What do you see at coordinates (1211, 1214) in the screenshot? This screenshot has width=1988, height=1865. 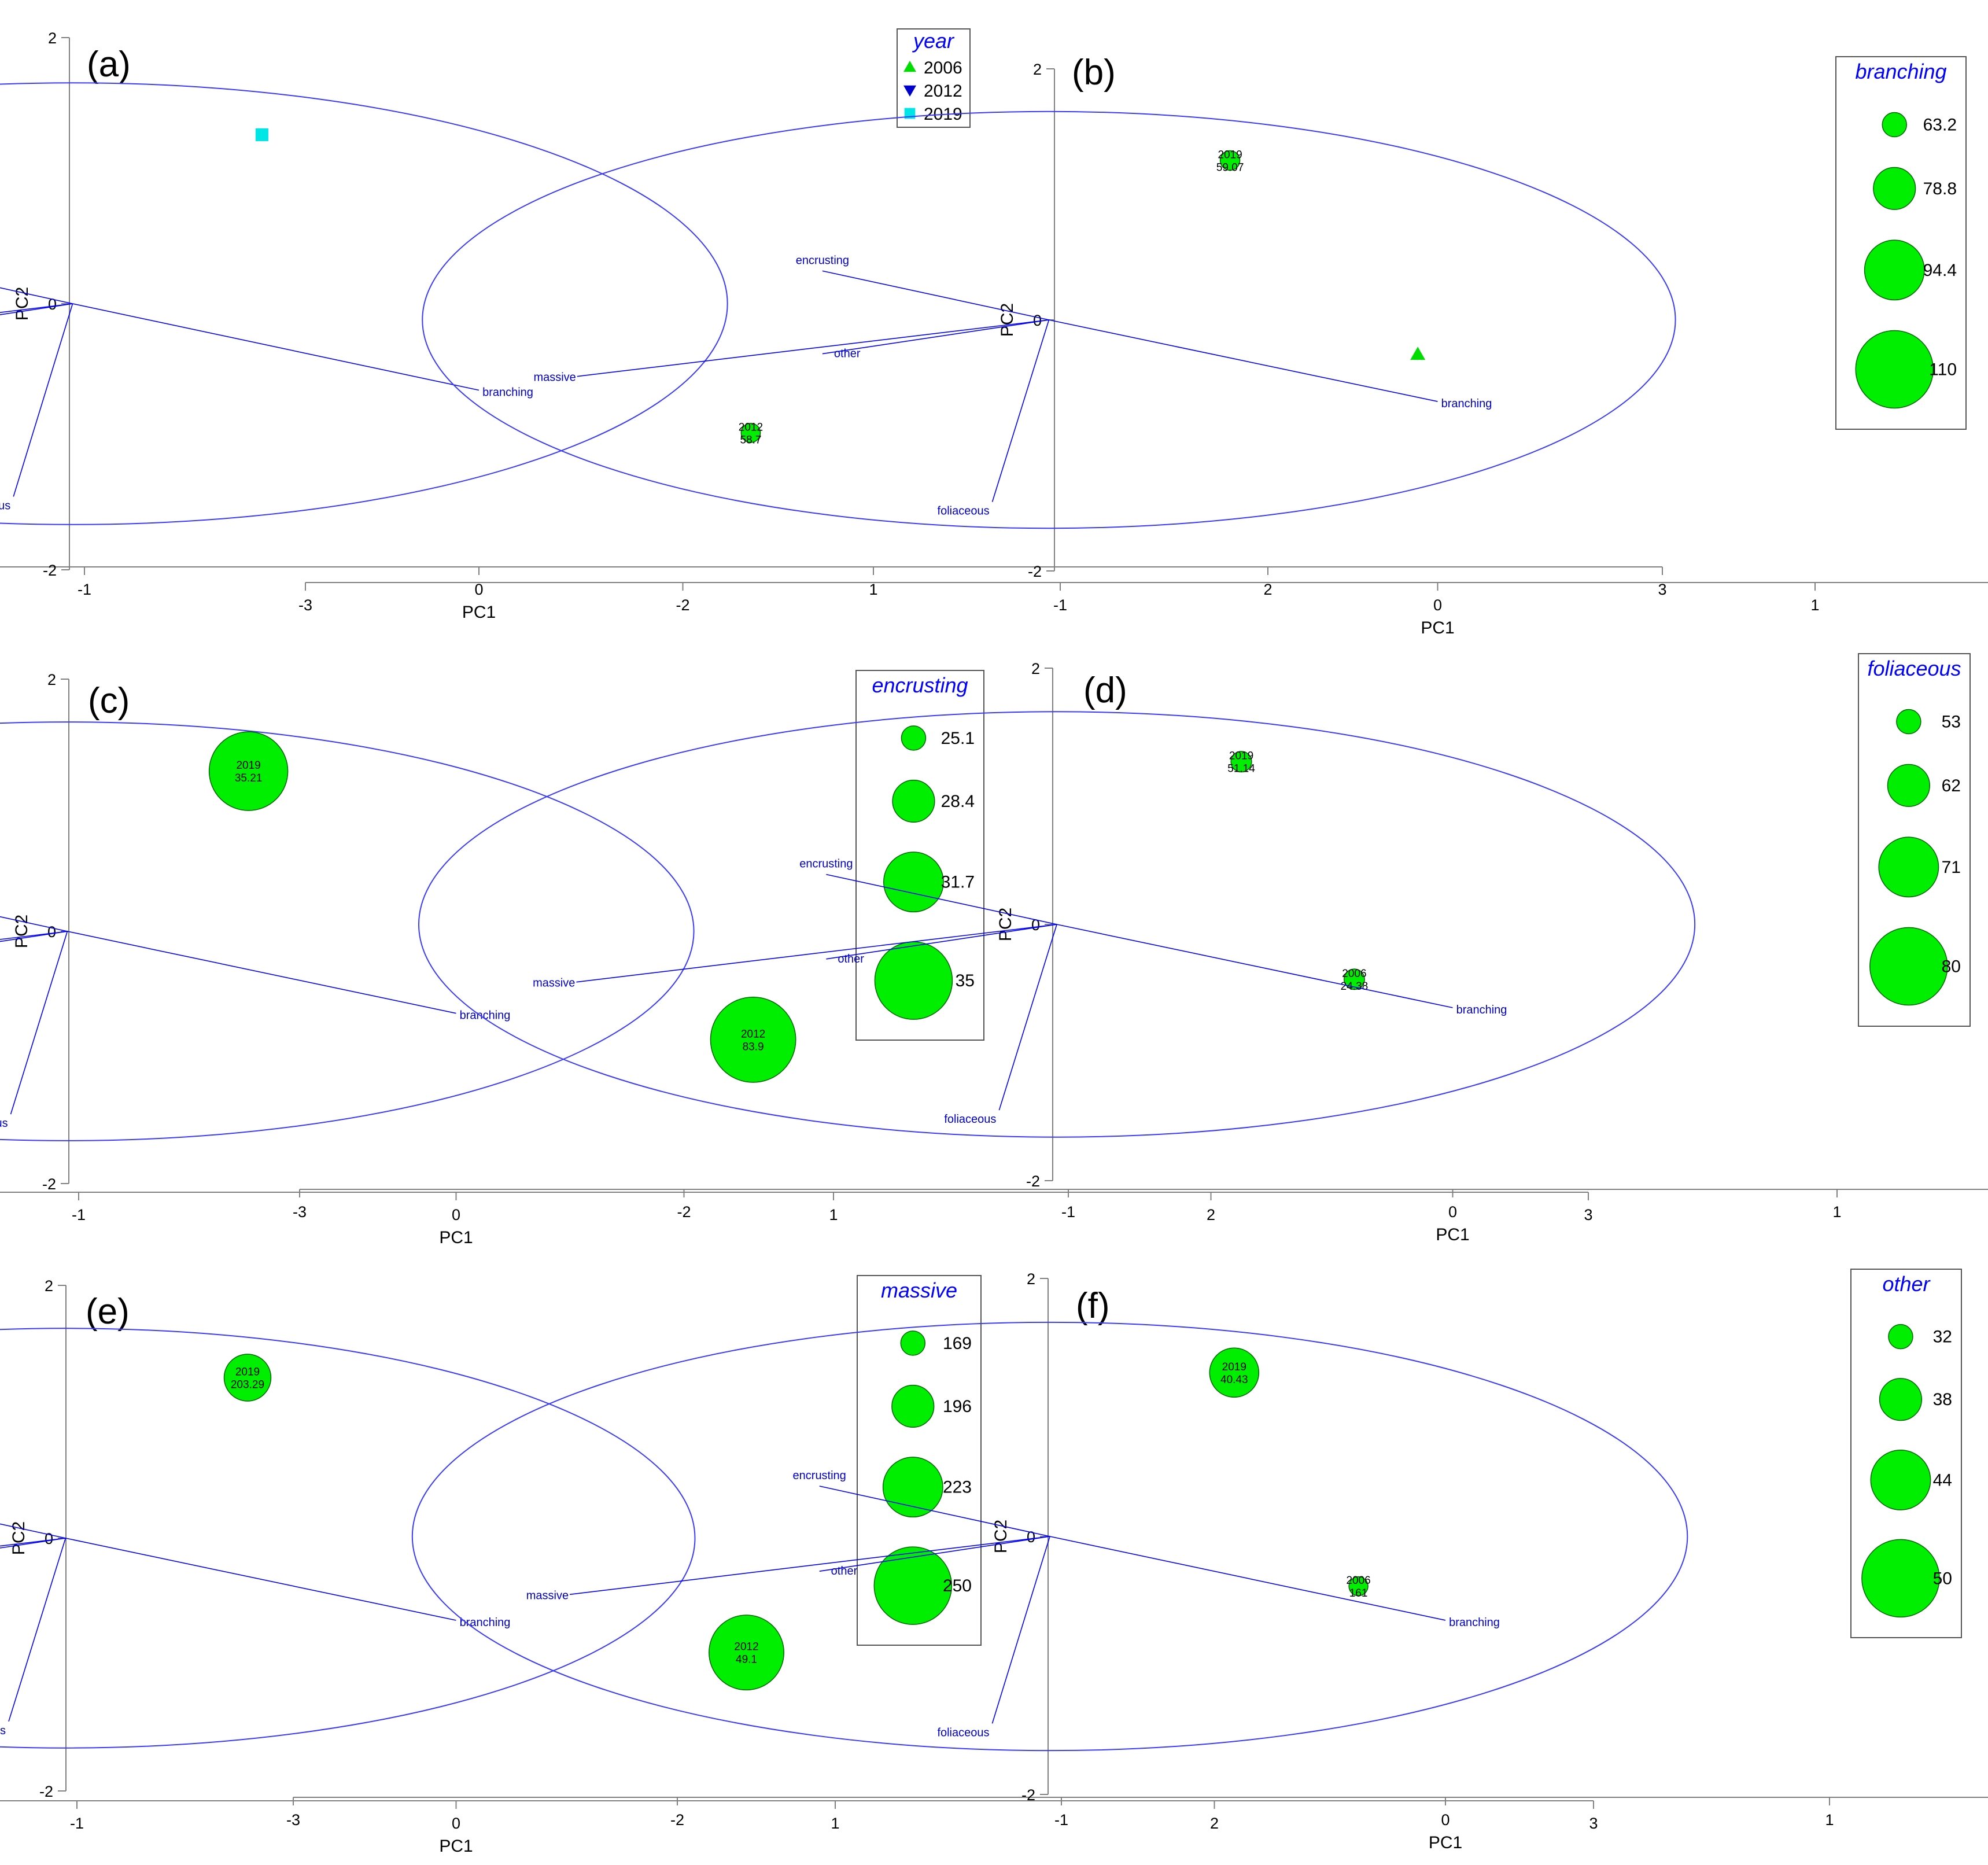 I see `panel-c-x-tick-label: 2` at bounding box center [1211, 1214].